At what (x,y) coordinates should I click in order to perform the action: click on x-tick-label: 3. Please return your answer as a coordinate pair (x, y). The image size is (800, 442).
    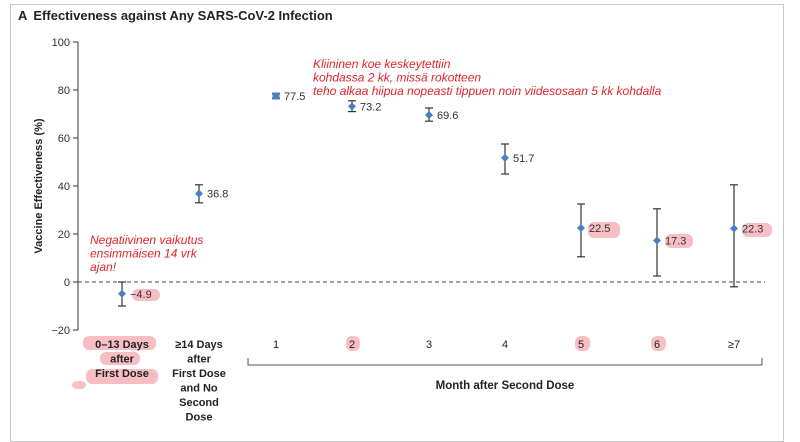
    Looking at the image, I should click on (429, 345).